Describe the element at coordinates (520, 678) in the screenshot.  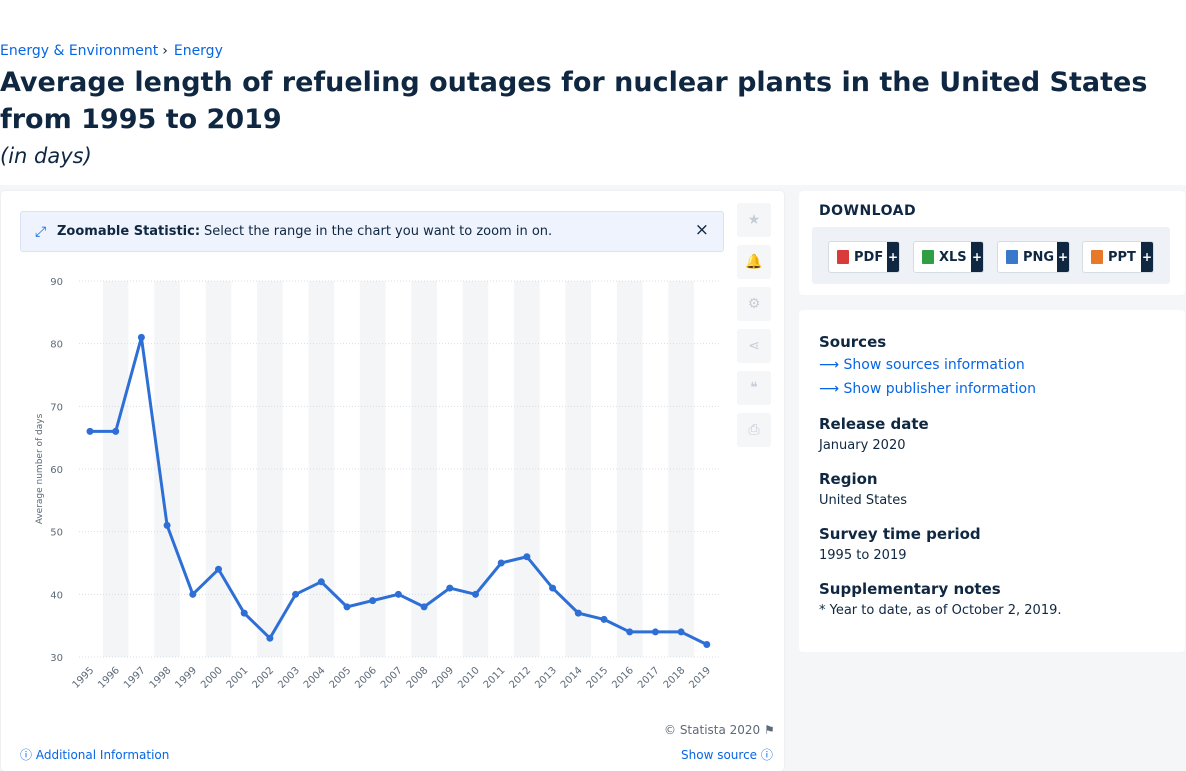
I see `x-tick-label: 2012` at that location.